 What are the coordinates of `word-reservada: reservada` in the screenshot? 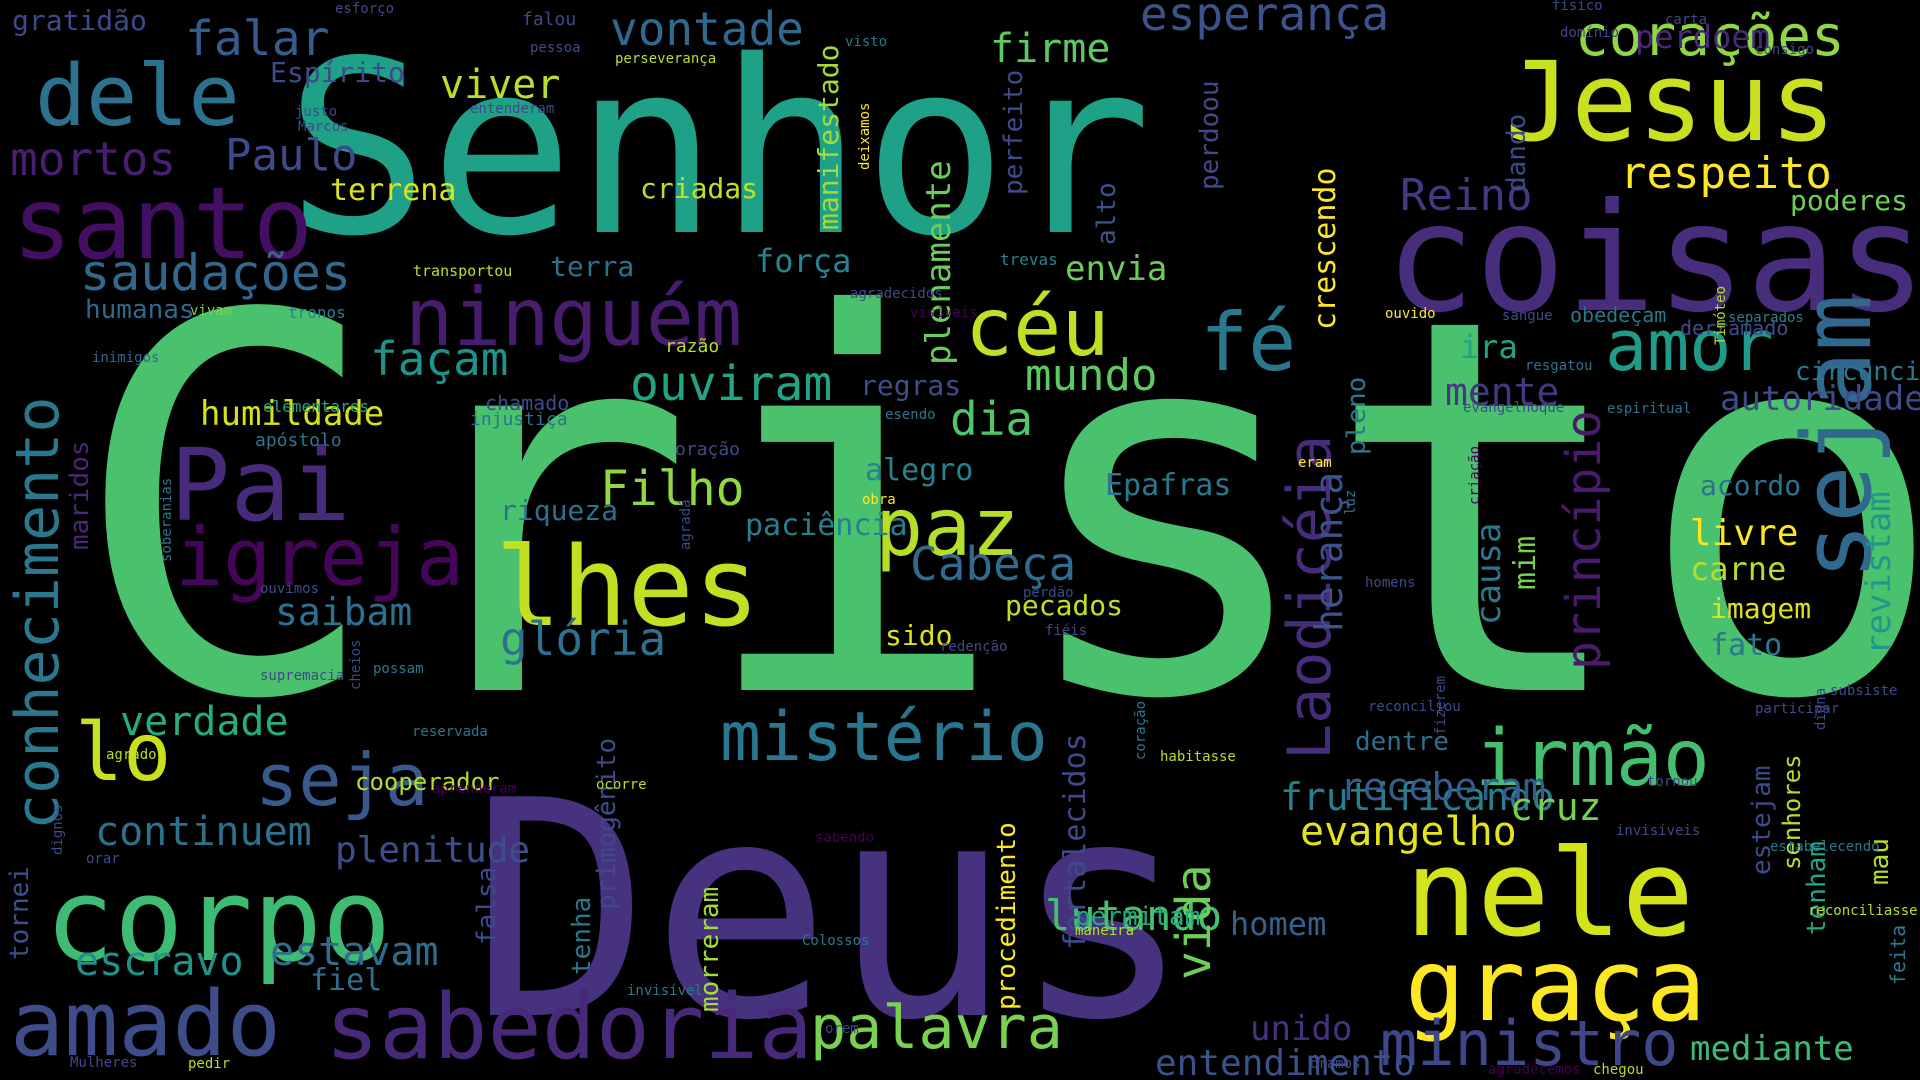 It's located at (450, 732).